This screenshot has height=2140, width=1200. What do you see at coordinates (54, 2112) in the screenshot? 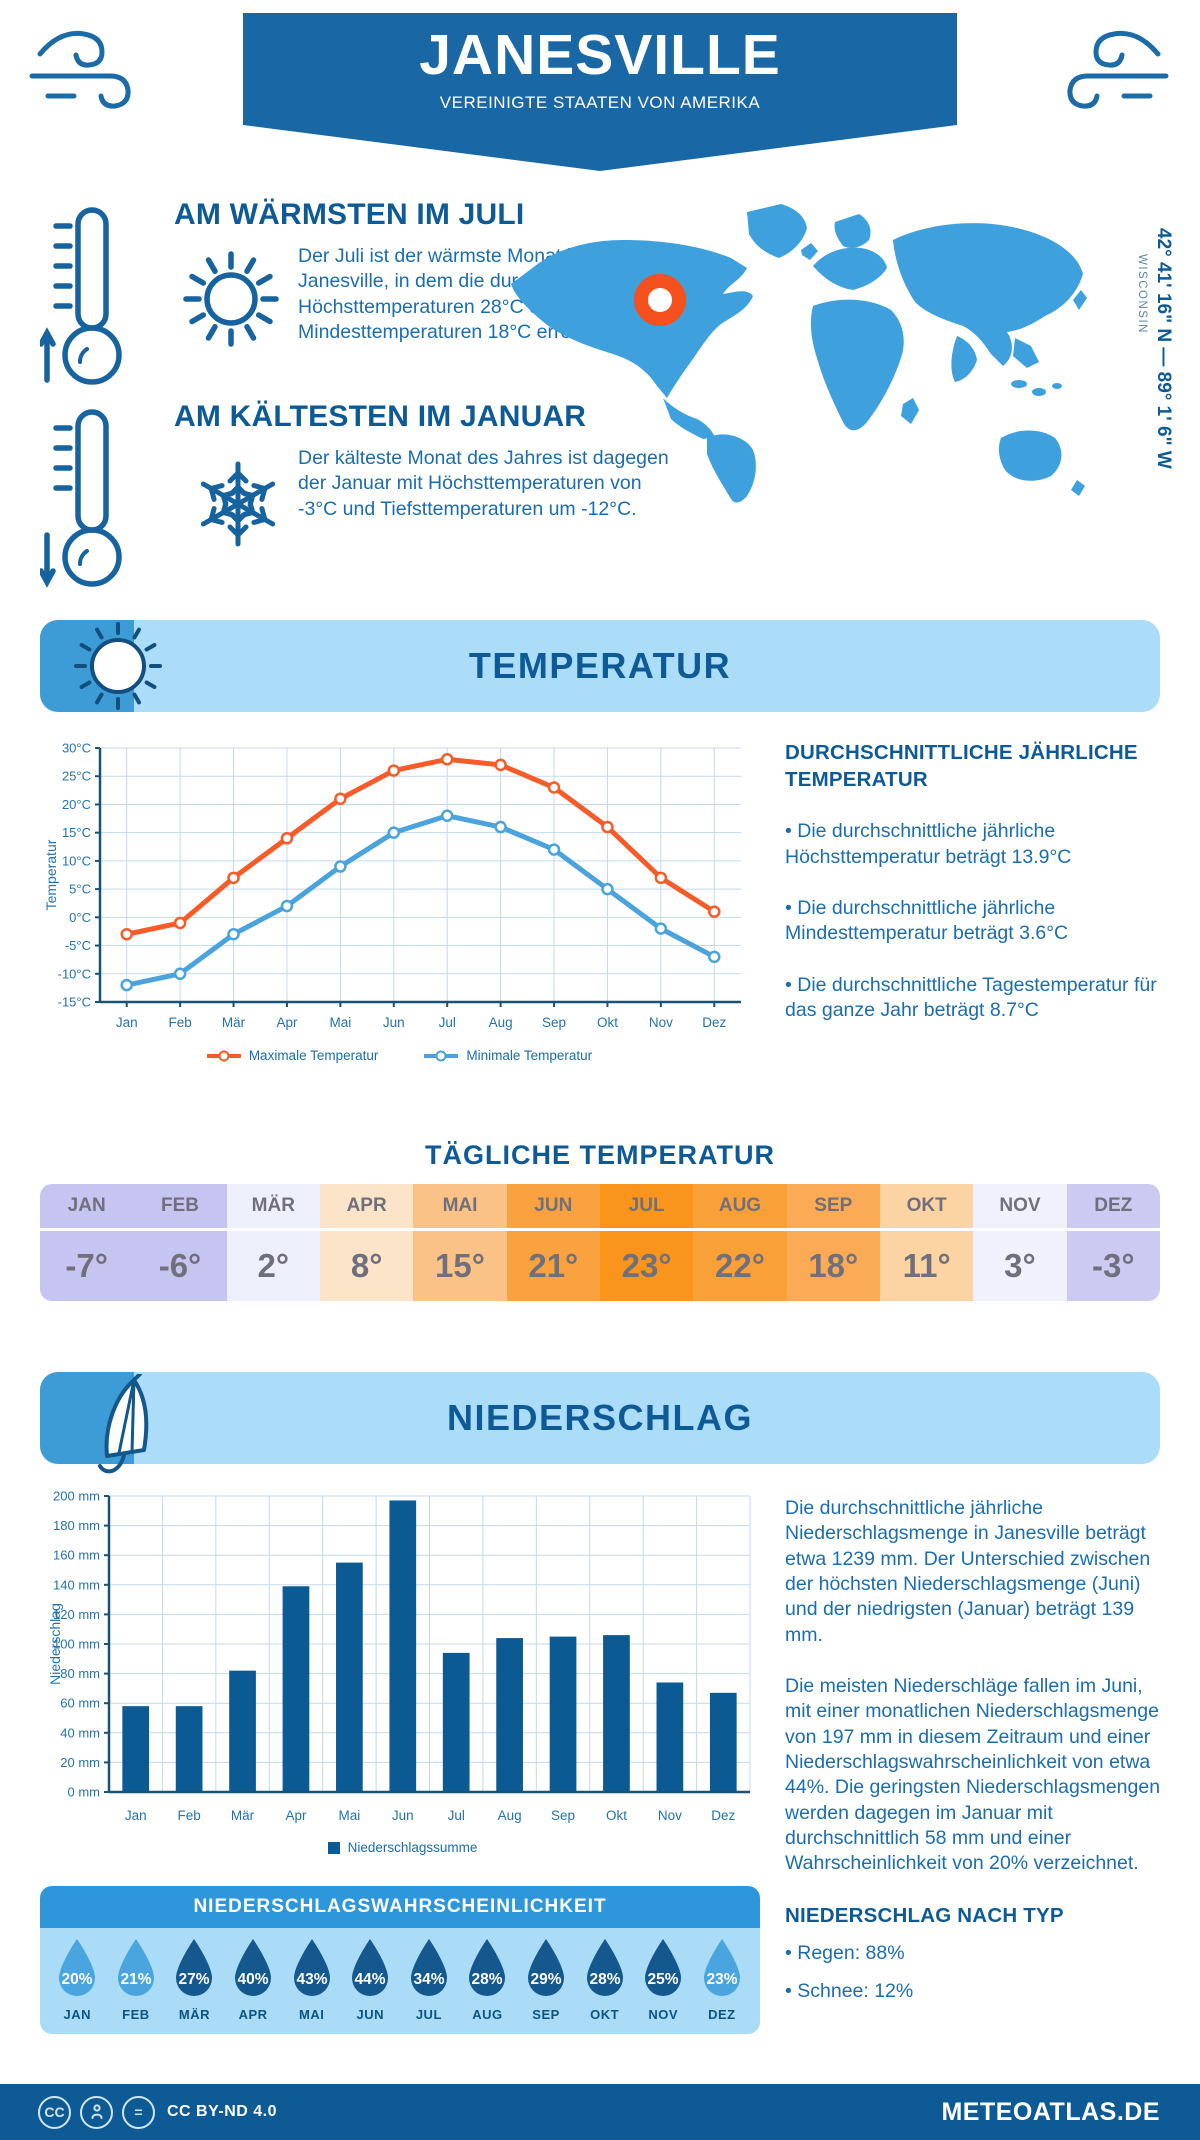
I see `cc-icon: CC` at bounding box center [54, 2112].